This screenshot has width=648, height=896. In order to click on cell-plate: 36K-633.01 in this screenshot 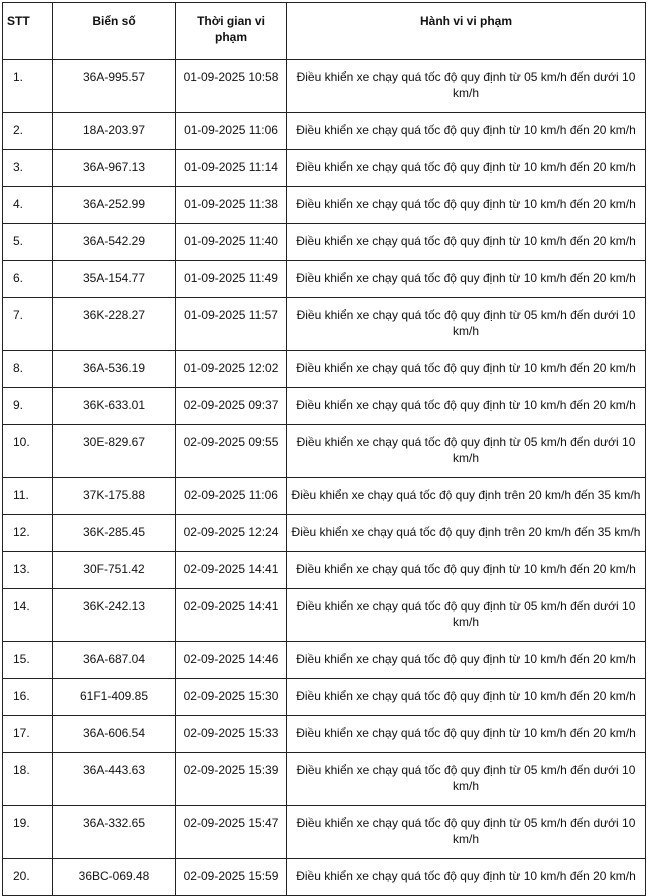, I will do `click(114, 406)`.